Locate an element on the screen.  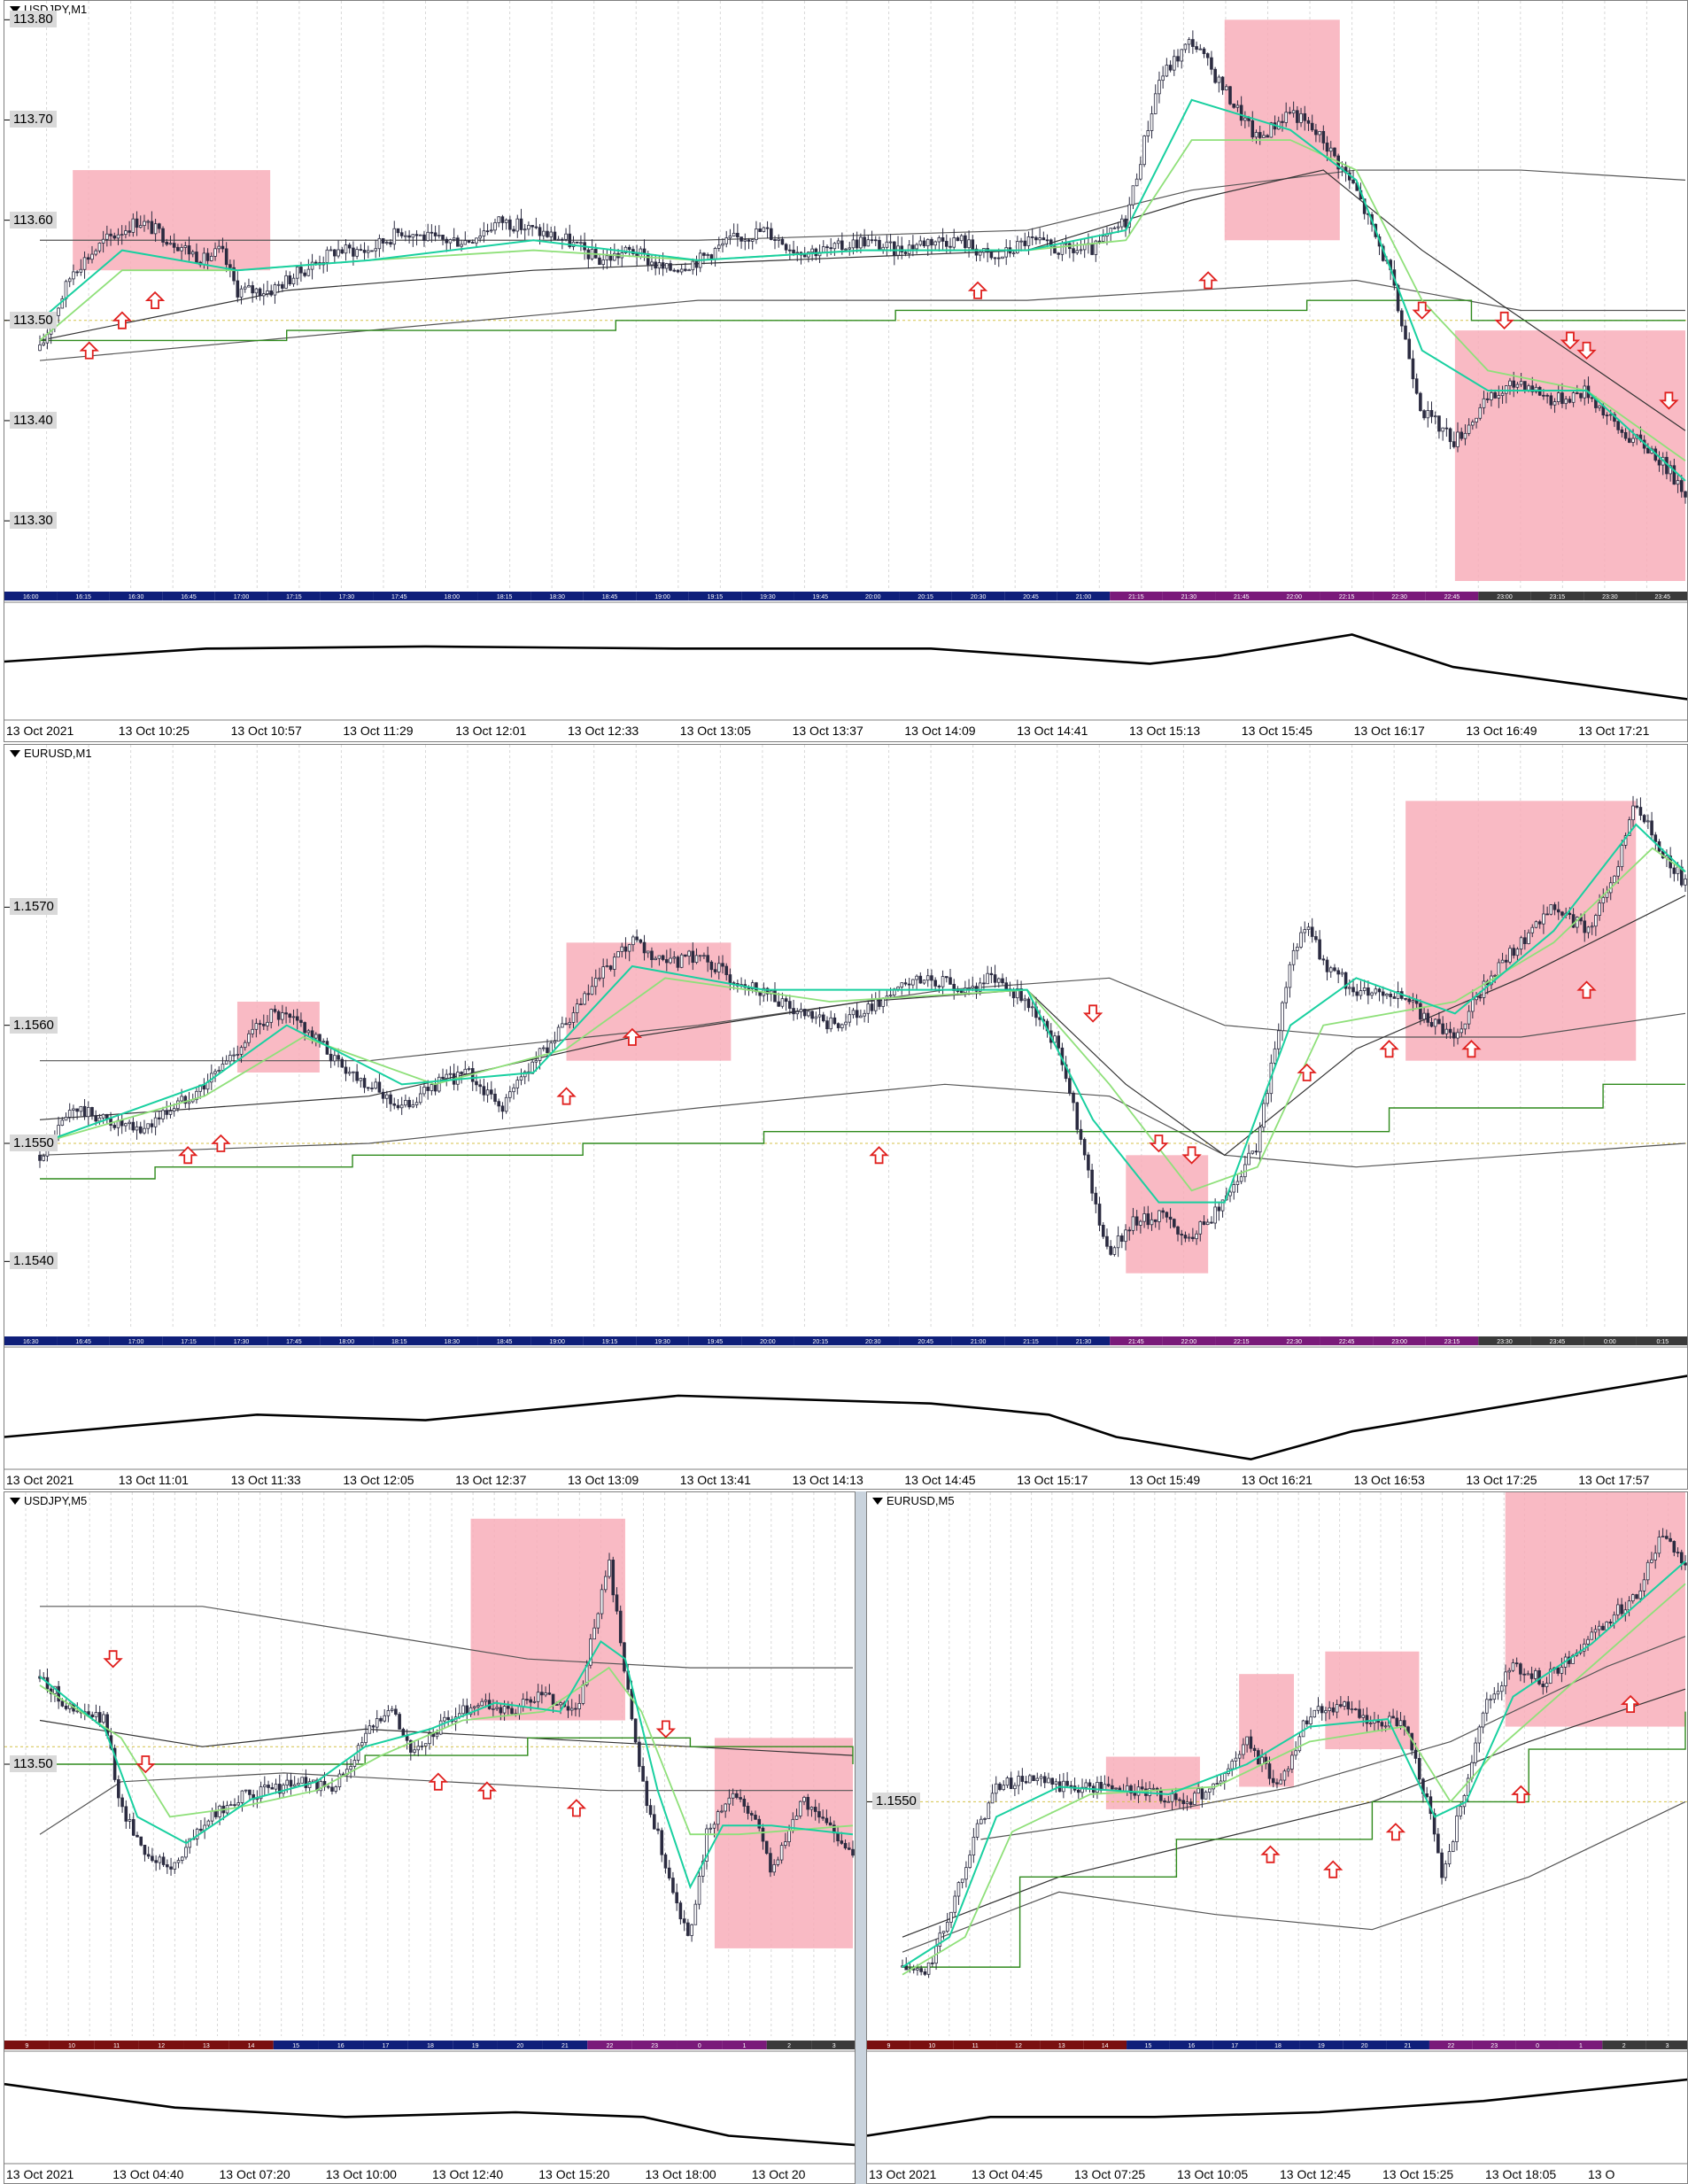
vertical-splitter is located at coordinates (861, 1837).